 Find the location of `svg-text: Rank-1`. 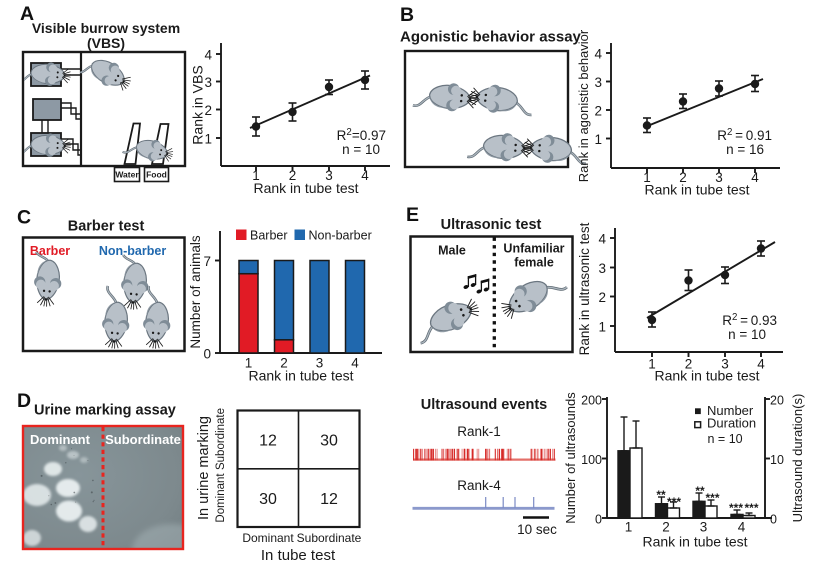

svg-text: Rank-1 is located at coordinates (479, 431).